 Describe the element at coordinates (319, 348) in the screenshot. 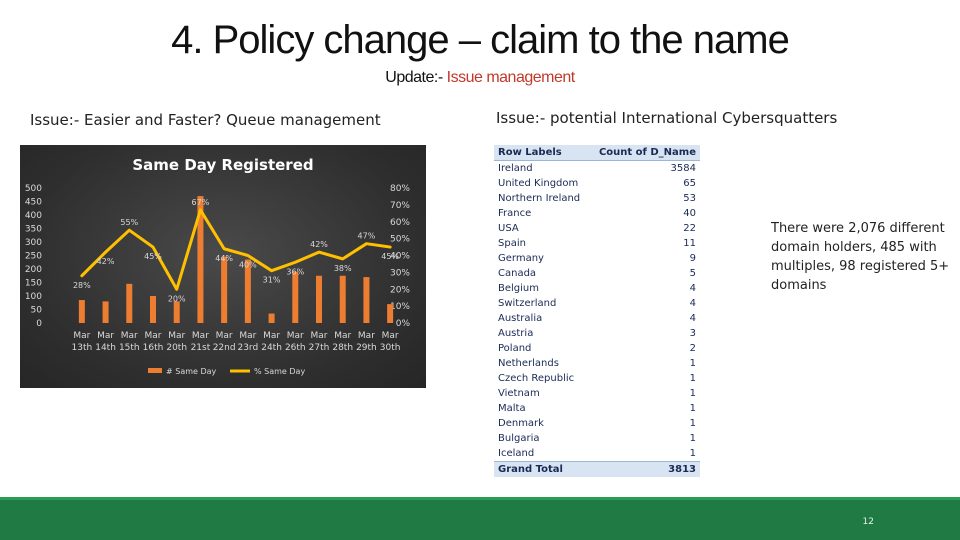

I see `x-tick-label-day: 27th` at that location.